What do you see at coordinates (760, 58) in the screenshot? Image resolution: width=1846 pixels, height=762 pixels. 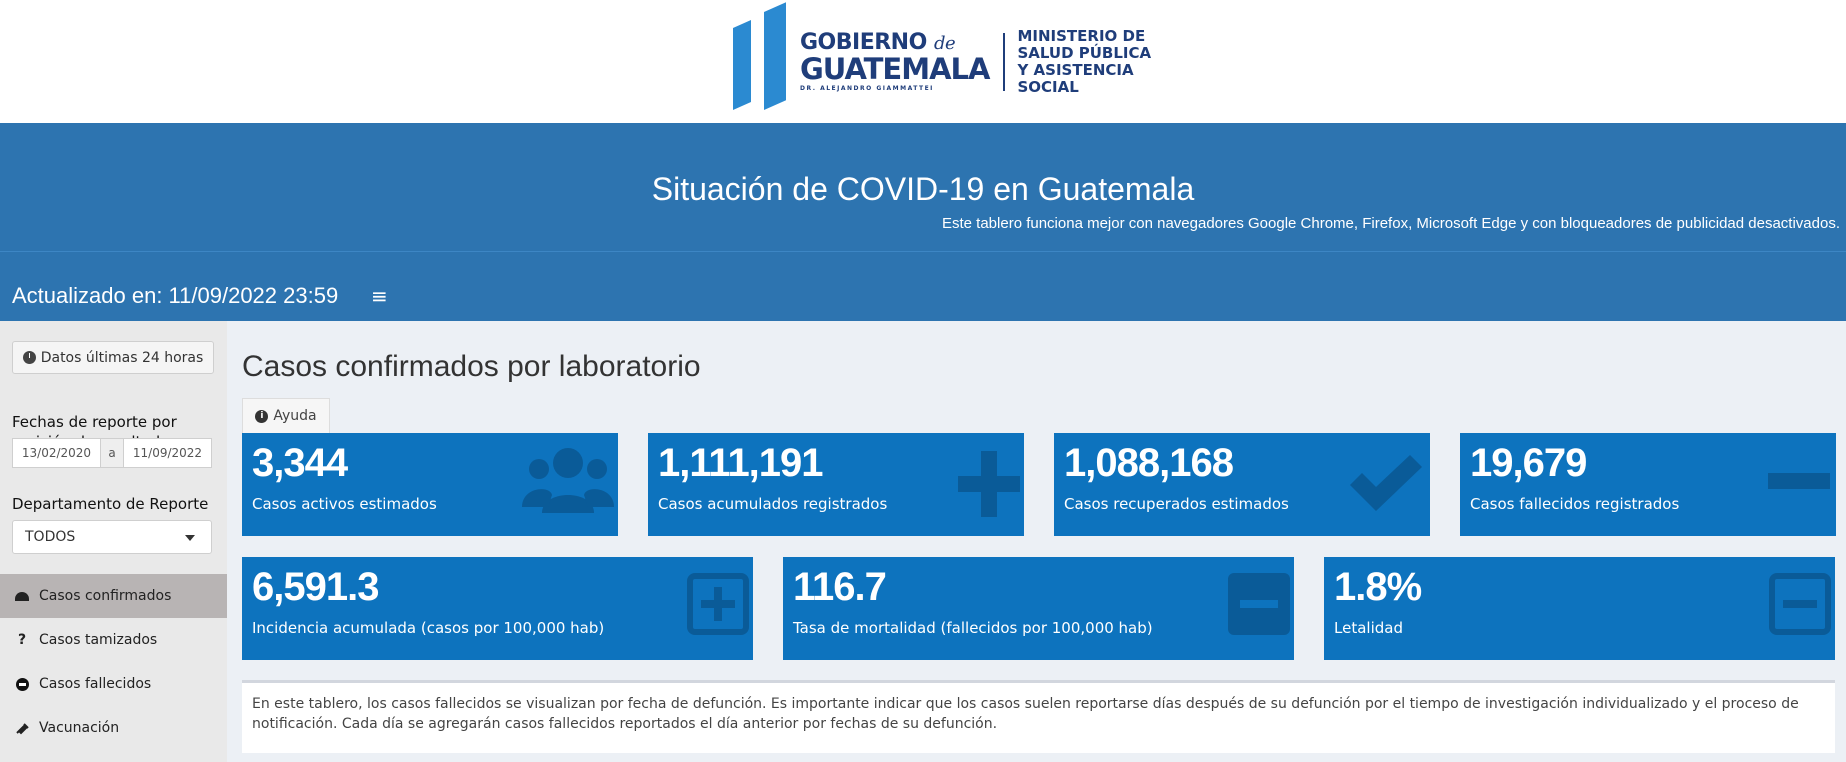 I see `logo-bars-icon` at bounding box center [760, 58].